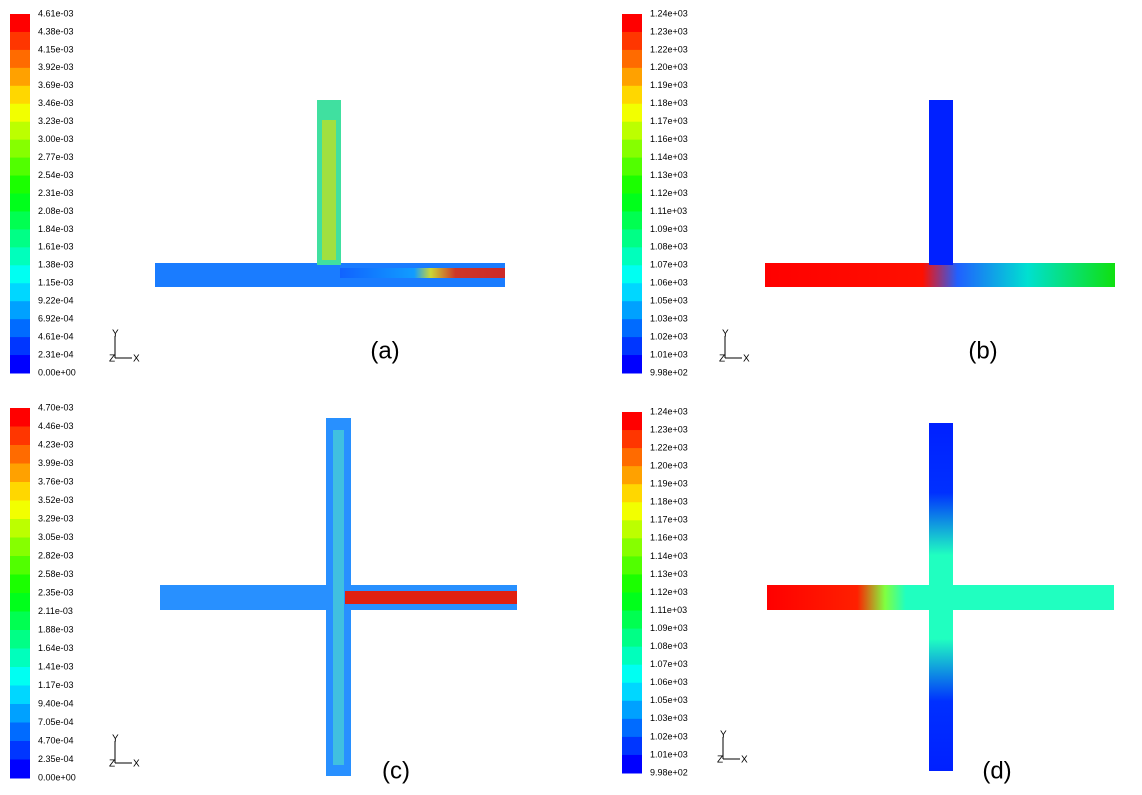 Image resolution: width=1142 pixels, height=795 pixels. Describe the element at coordinates (56, 103) in the screenshot. I see `colorbar-label: 3.46e-03` at that location.